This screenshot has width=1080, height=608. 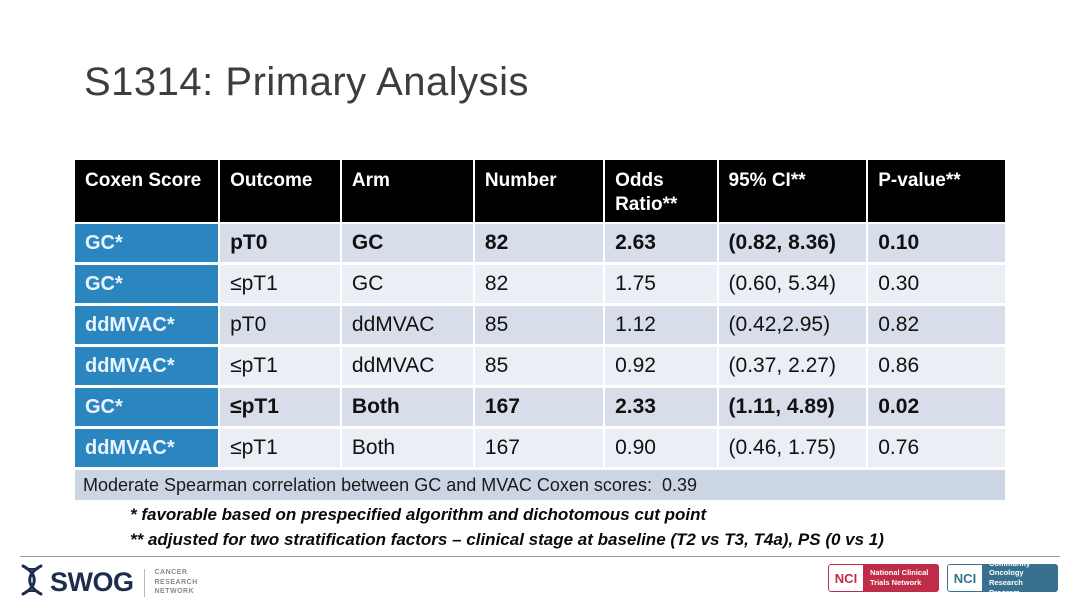 What do you see at coordinates (662, 243) in the screenshot?
I see `cell-odds-ratio: 2.63` at bounding box center [662, 243].